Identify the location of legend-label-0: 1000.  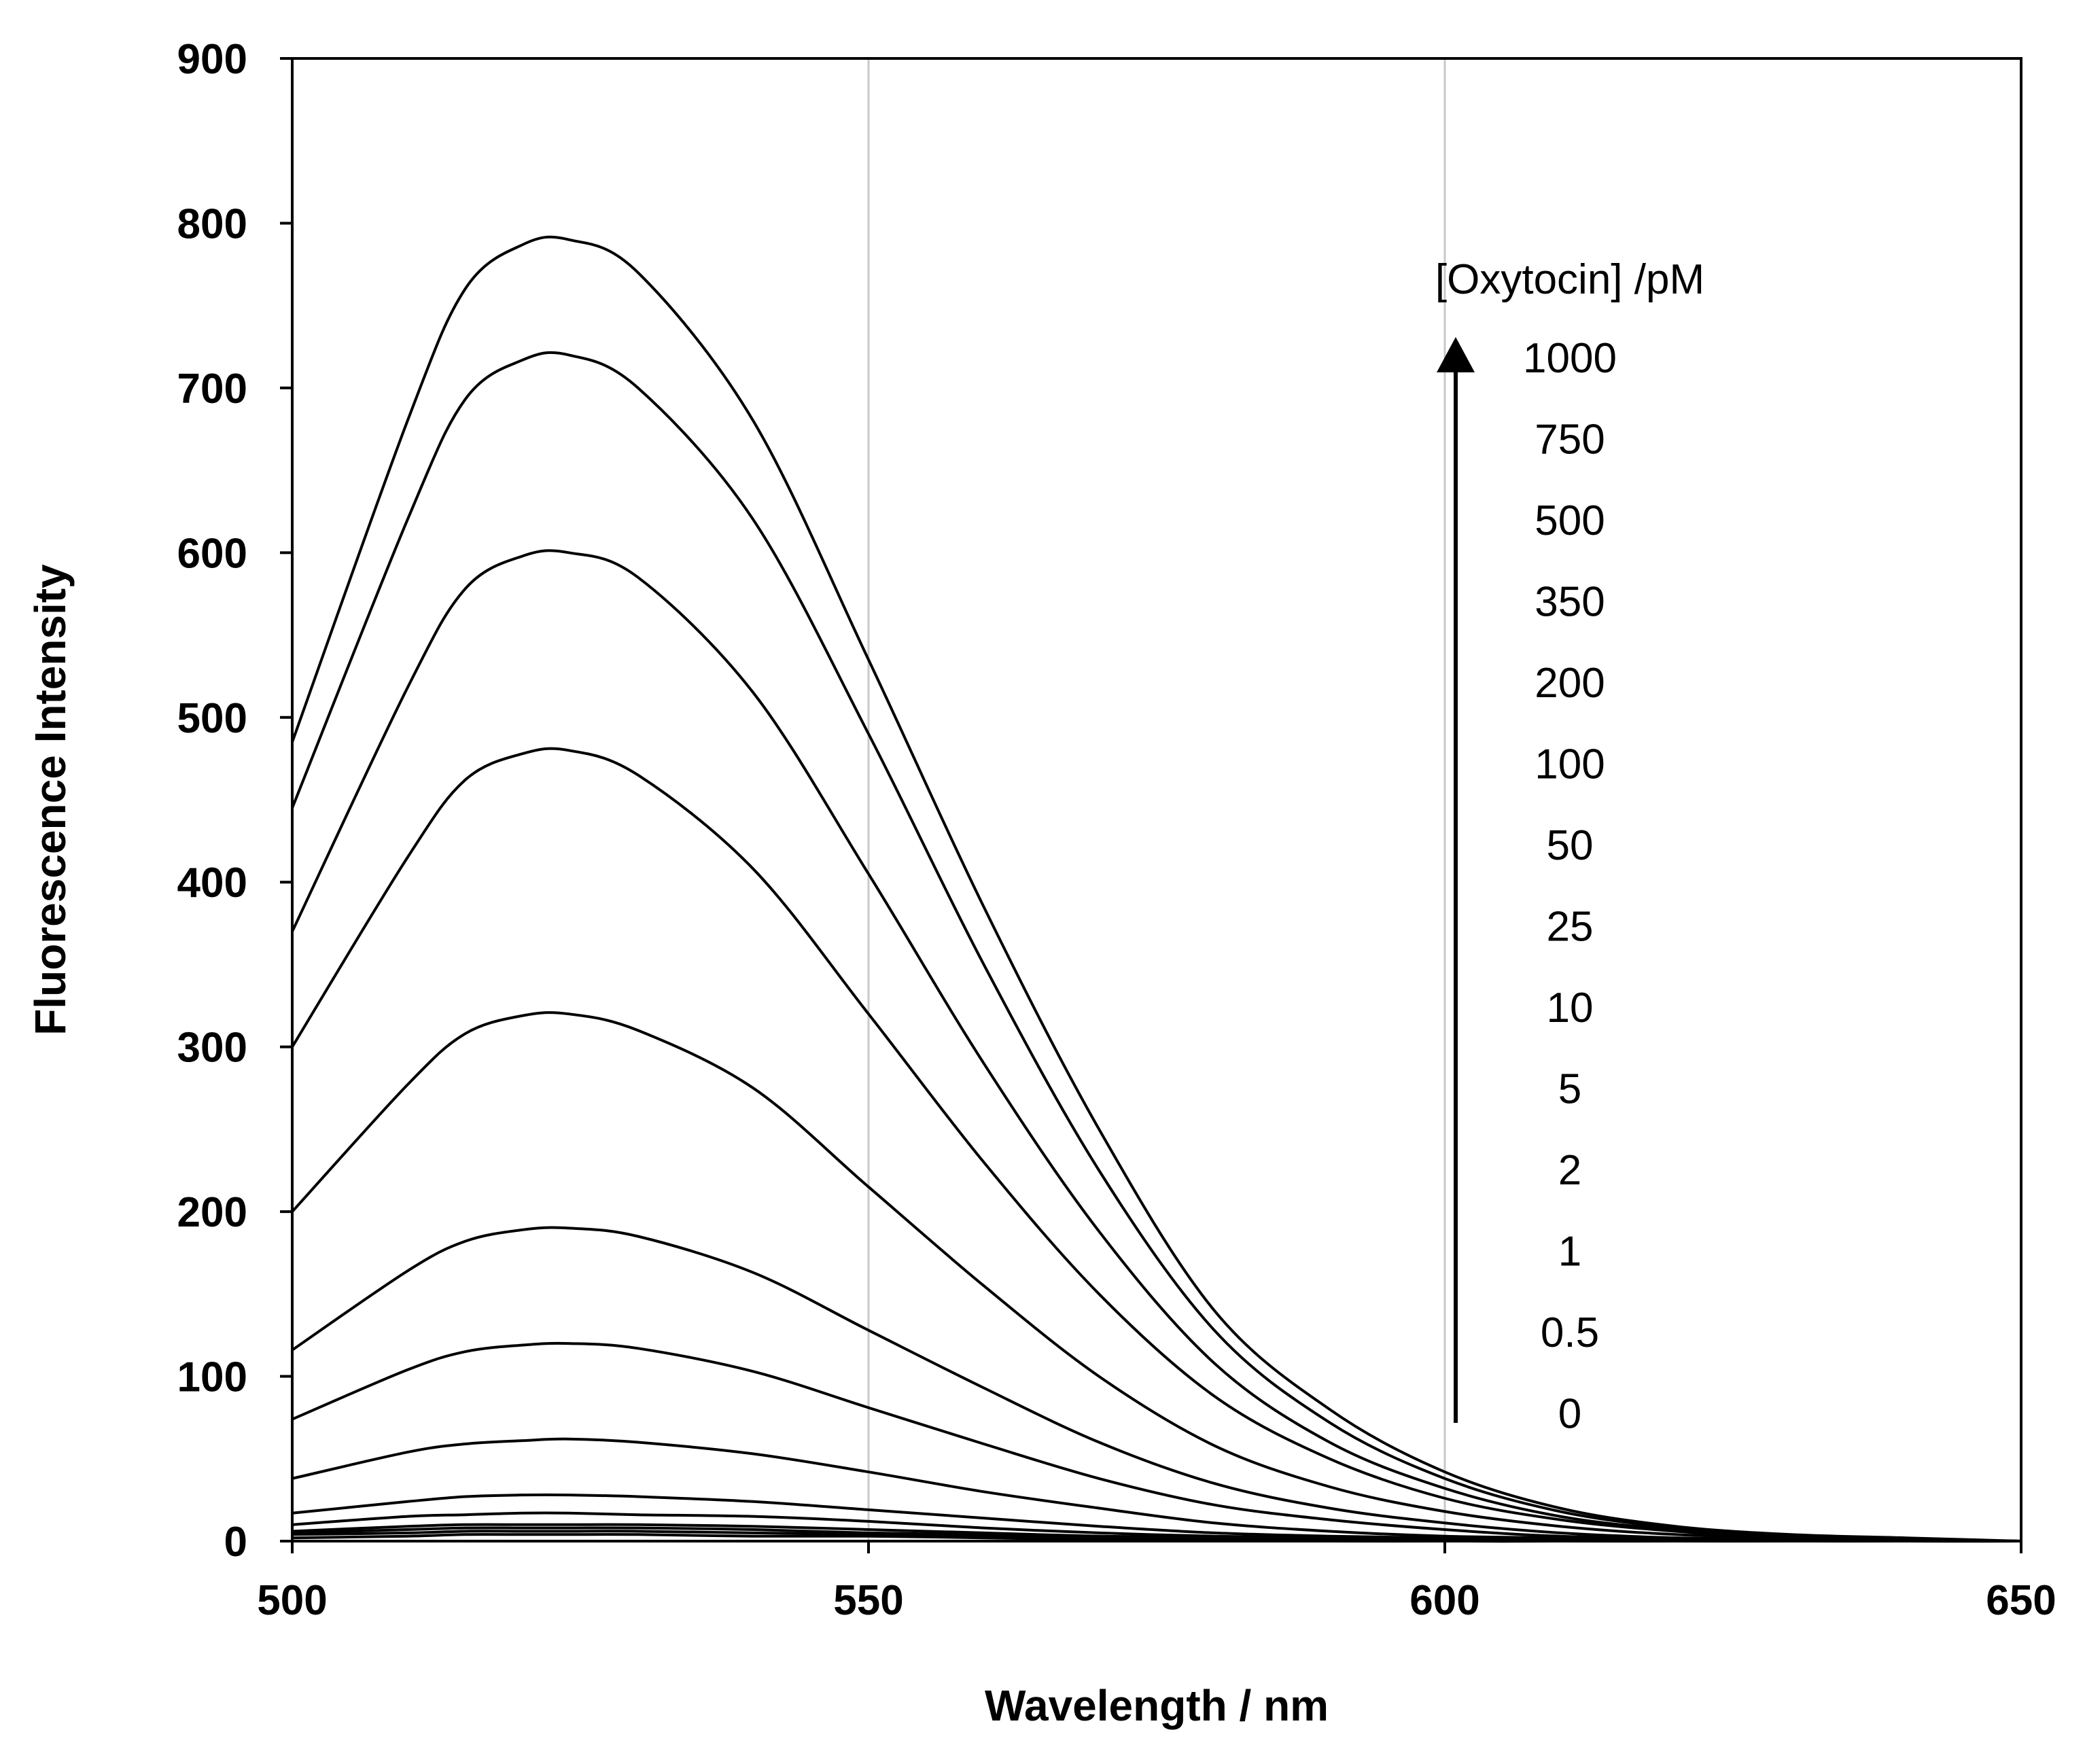
(1570, 358).